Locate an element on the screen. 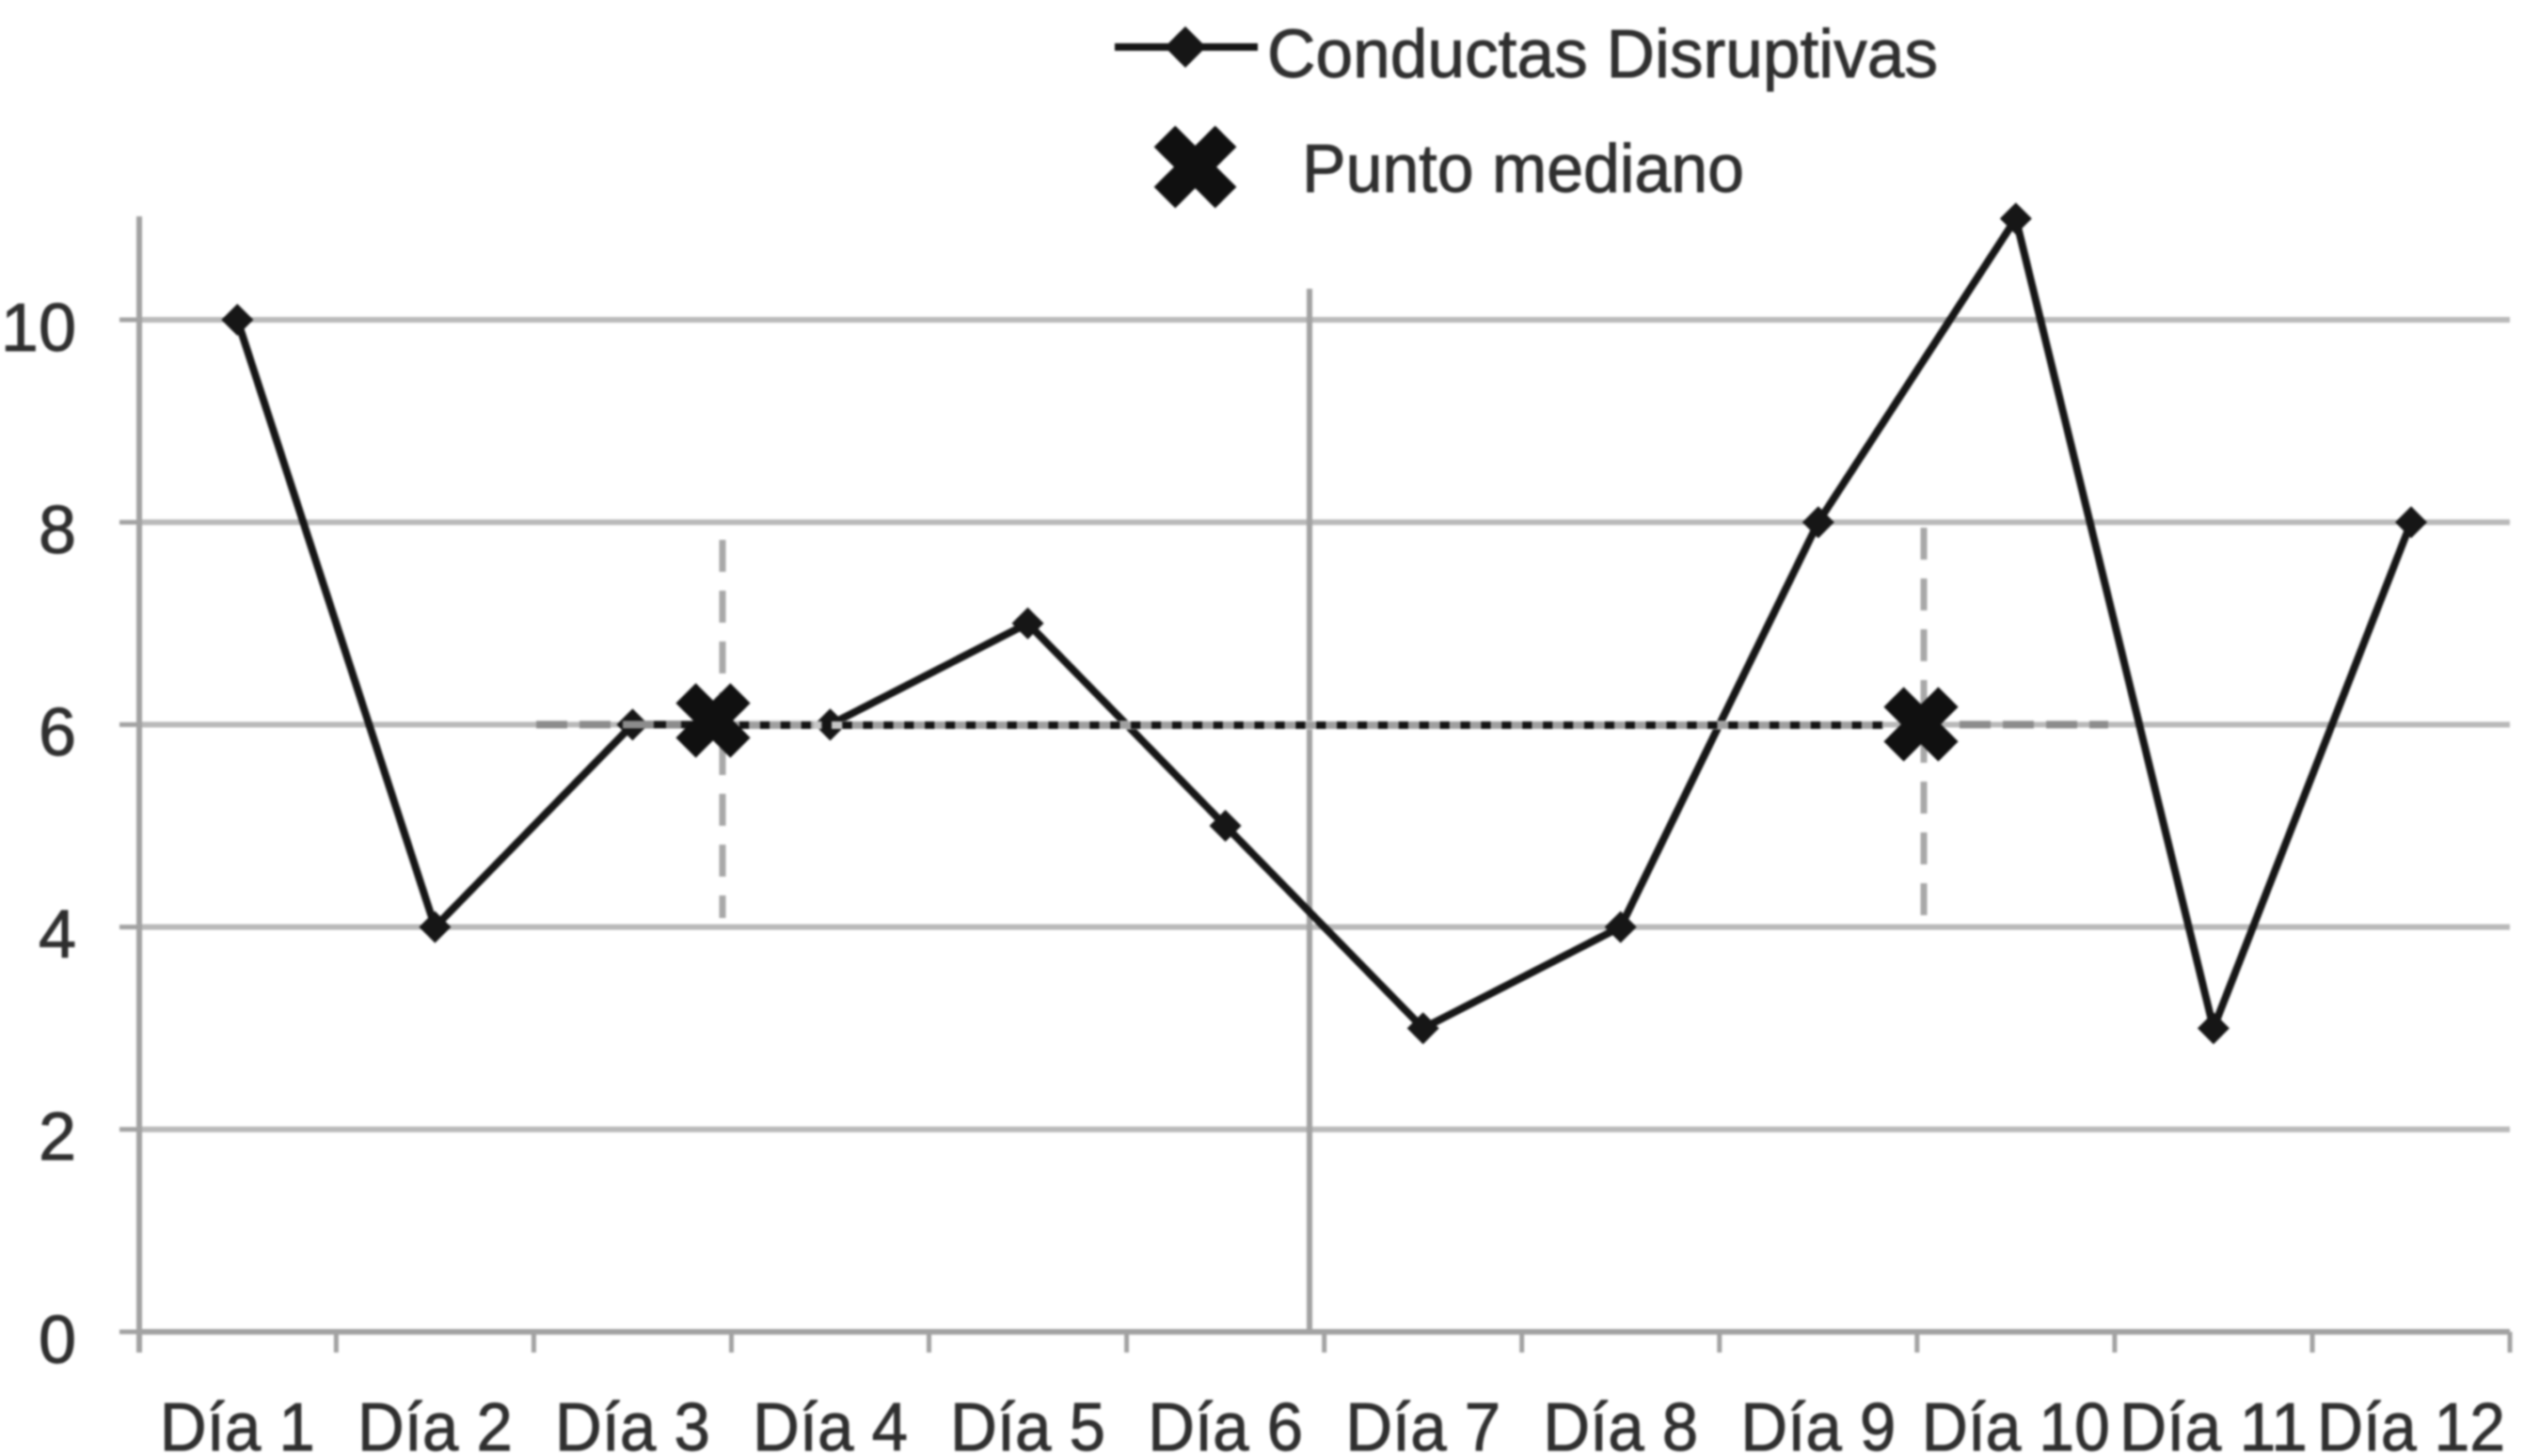  svg-text: 2 is located at coordinates (58, 1137).